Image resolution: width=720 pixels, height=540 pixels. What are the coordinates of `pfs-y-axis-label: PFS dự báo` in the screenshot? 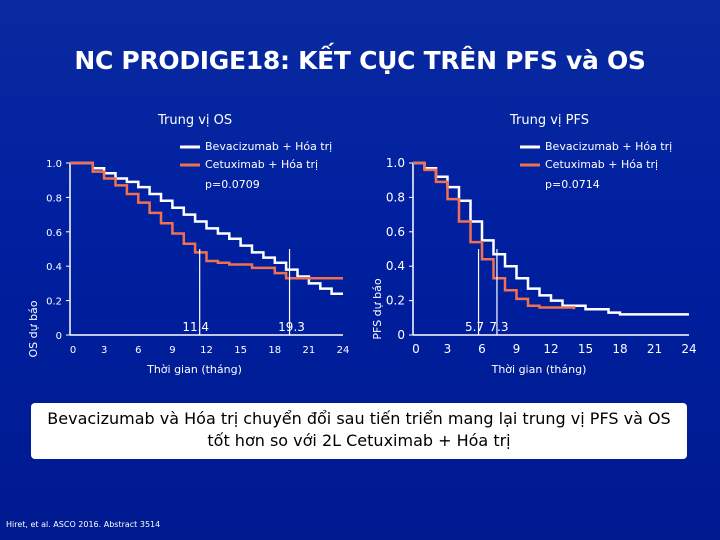 It's located at (377, 308).